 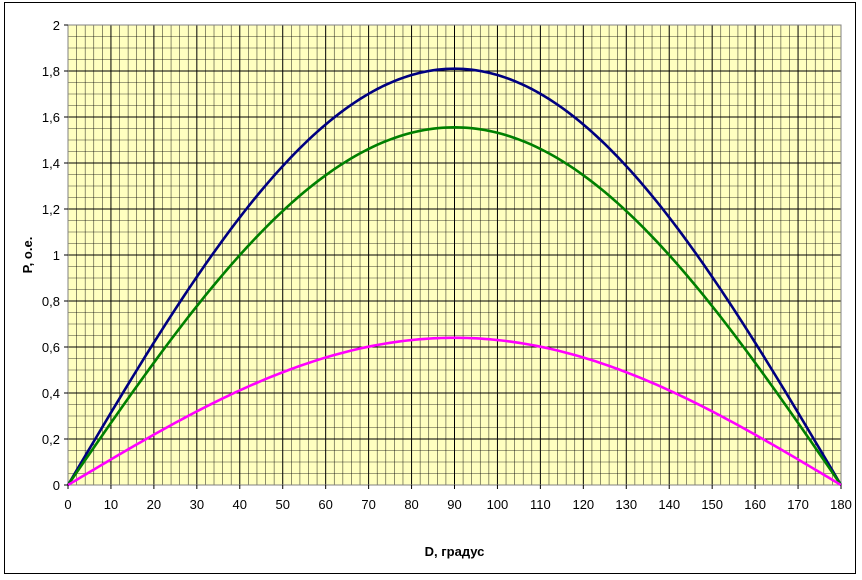 I want to click on x-tick-label: 10, so click(x=111, y=504).